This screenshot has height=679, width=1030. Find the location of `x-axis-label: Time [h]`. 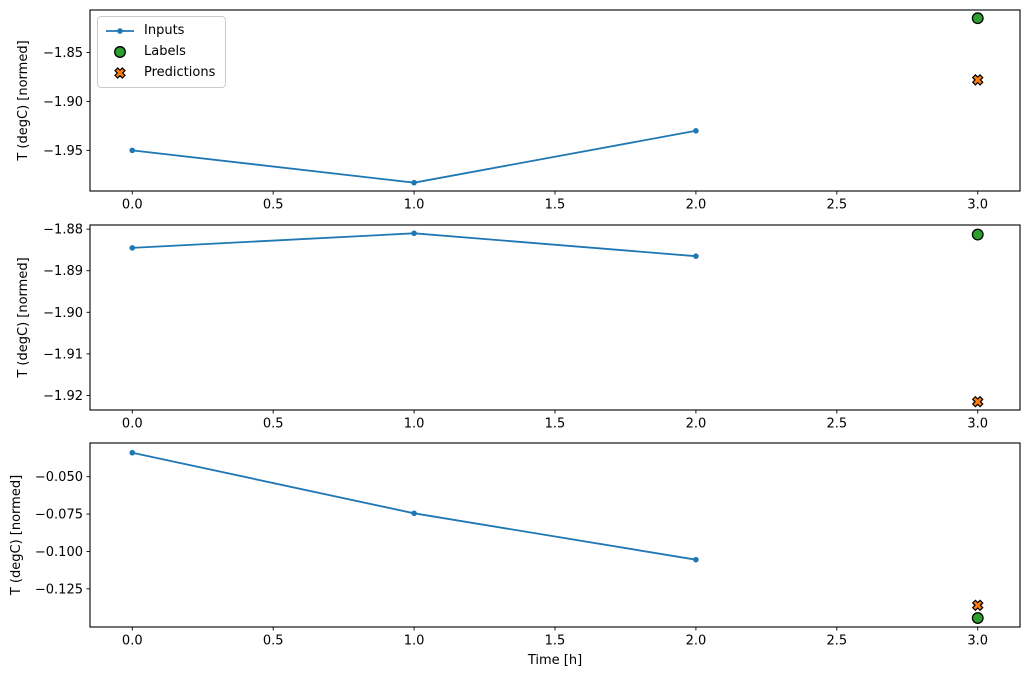

x-axis-label: Time [h] is located at coordinates (554, 660).